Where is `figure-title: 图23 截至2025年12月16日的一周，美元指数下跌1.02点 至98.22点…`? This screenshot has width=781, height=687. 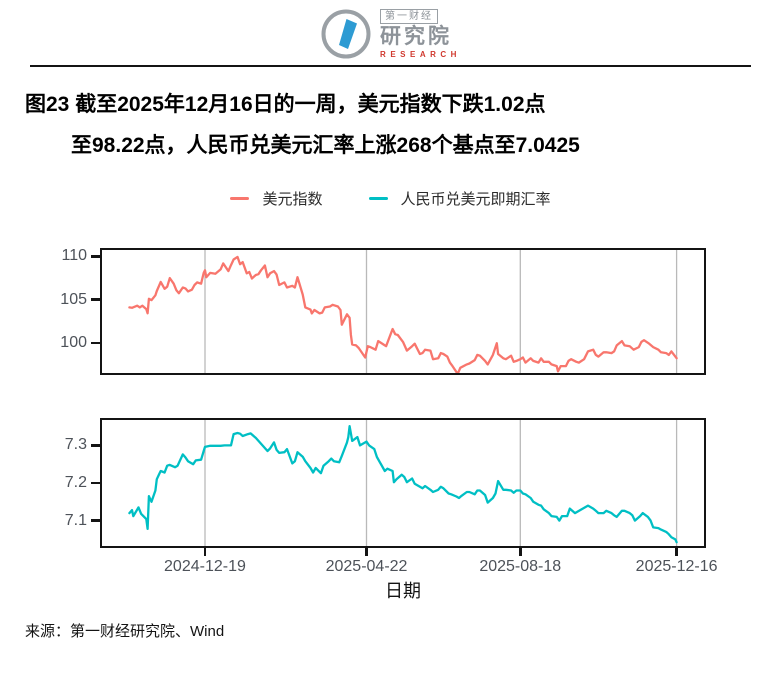 figure-title: 图23 截至2025年12月16日的一周，美元指数下跌1.02点 至98.22点… is located at coordinates (302, 125).